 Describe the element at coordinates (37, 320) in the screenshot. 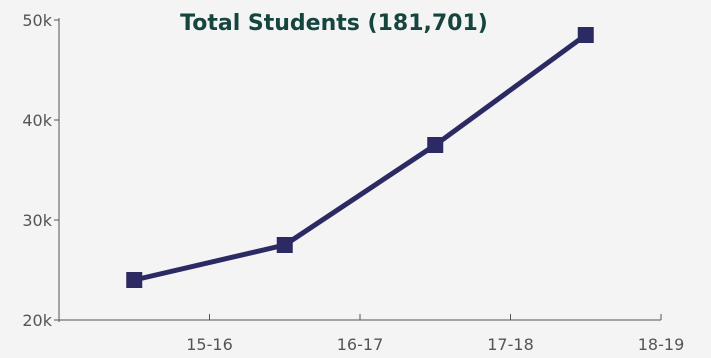

I see `y-tick-label: 20k` at that location.